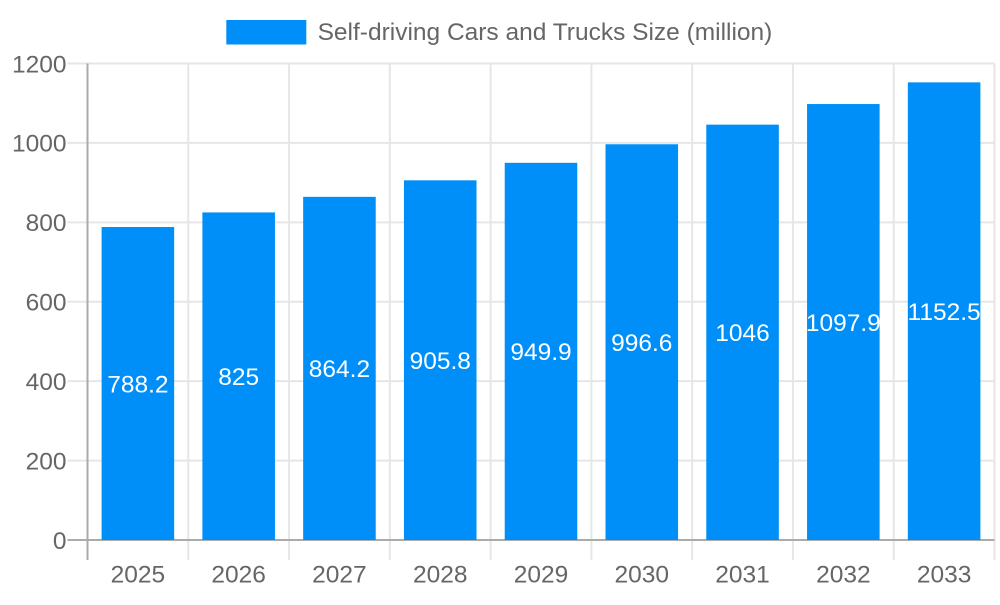 This screenshot has height=605, width=1000. What do you see at coordinates (440, 361) in the screenshot?
I see `svg-text: 905.8` at bounding box center [440, 361].